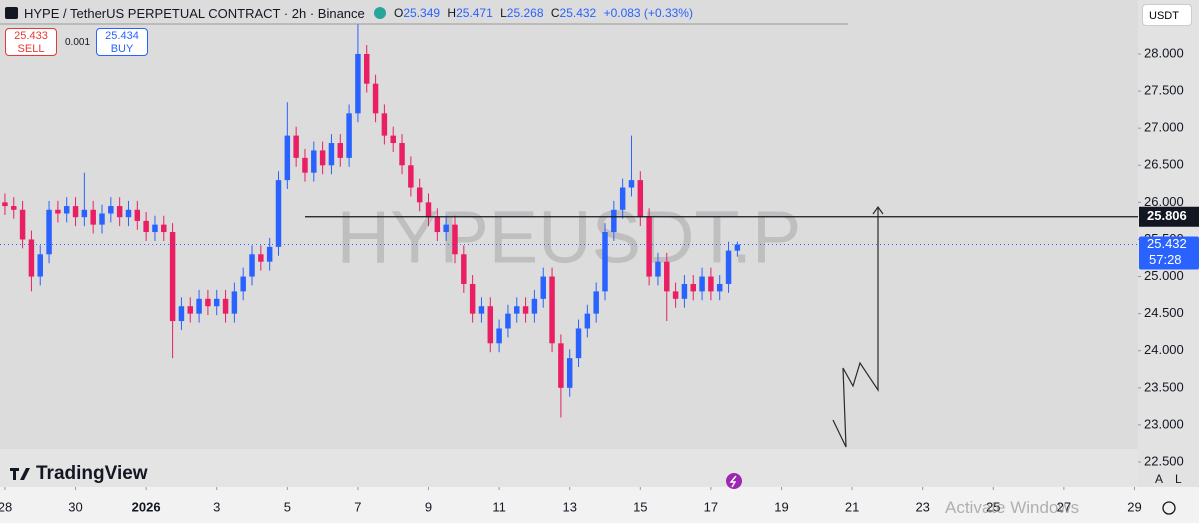  I want to click on y-tick-label: 27.000, so click(1164, 127).